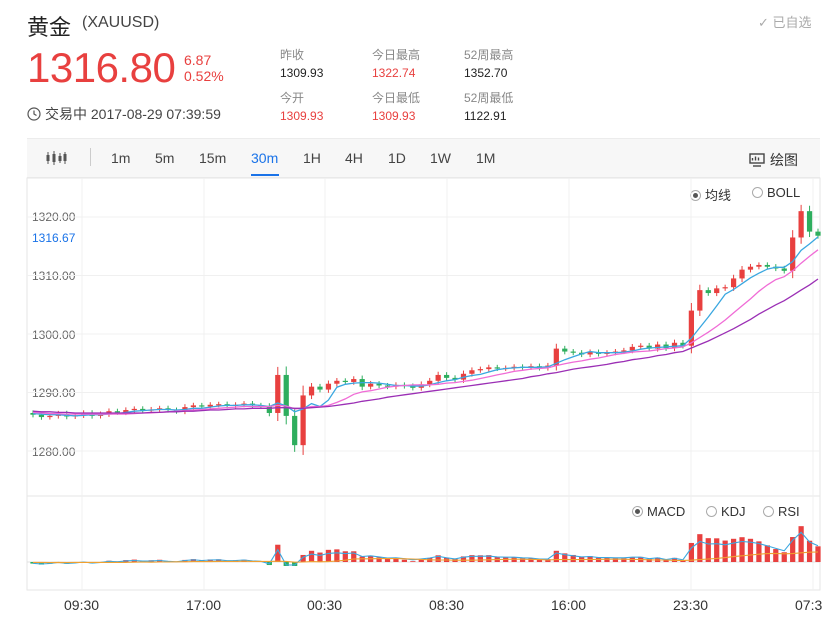 This screenshot has height=629, width=840. I want to click on macd-dea-line, so click(426, 557).